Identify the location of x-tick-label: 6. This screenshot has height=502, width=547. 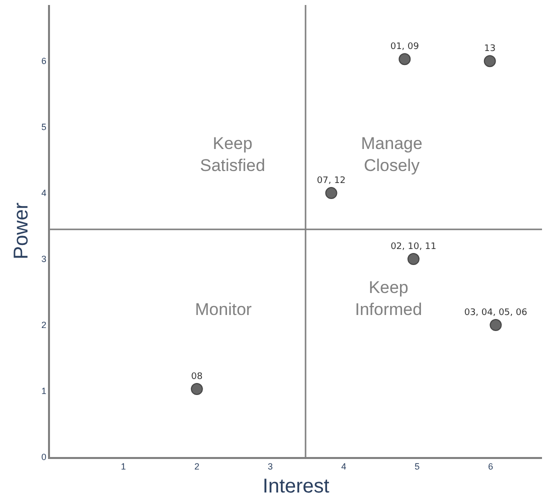
(491, 467).